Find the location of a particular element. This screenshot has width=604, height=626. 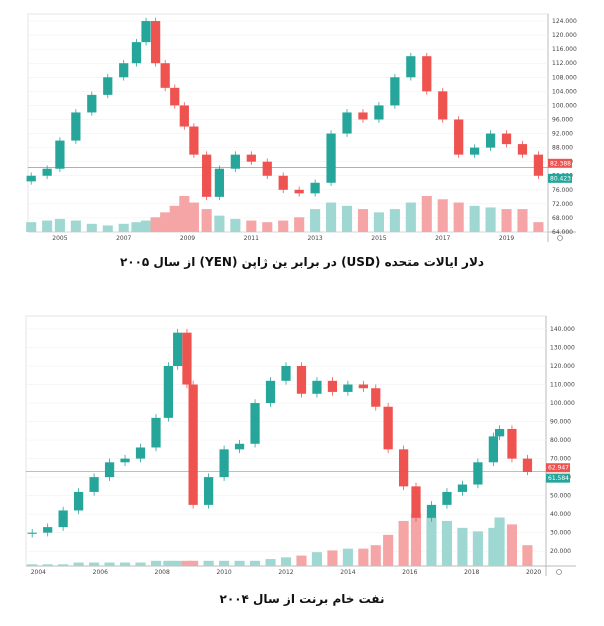

x-tick-label: 2005 is located at coordinates (59, 238).